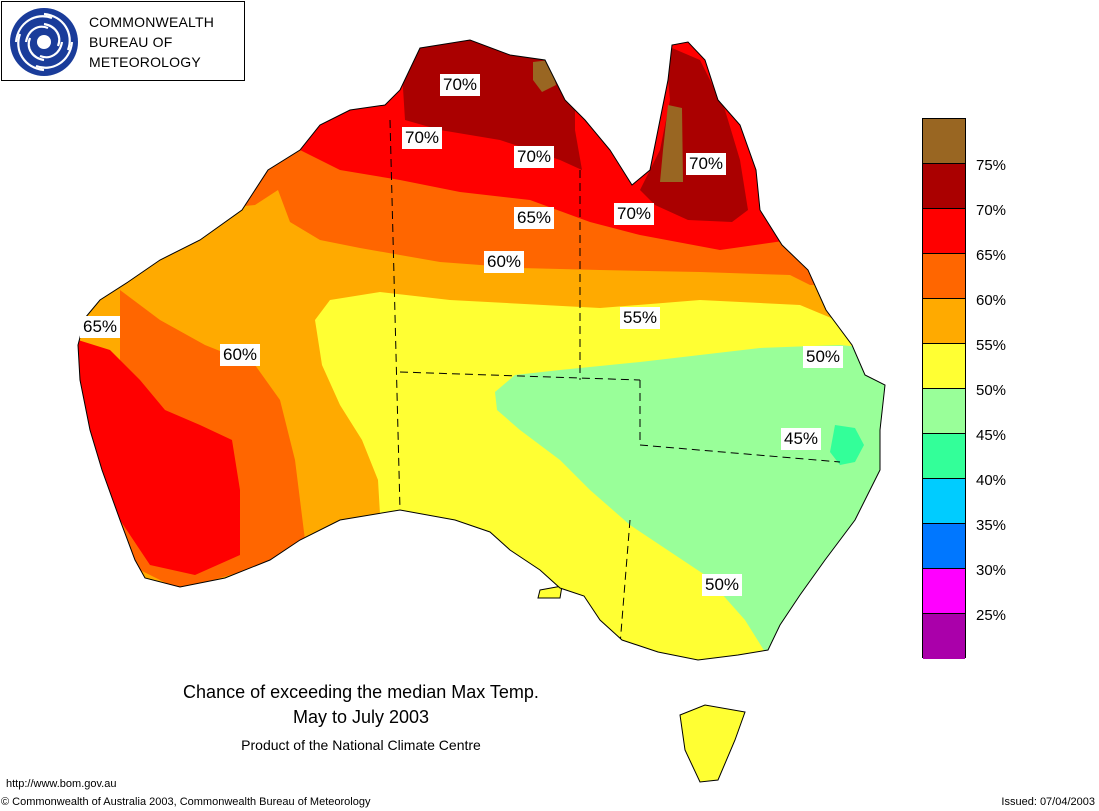 This screenshot has width=1099, height=811. What do you see at coordinates (145, 62) in the screenshot?
I see `logo-line-3: METEOROLOGY` at bounding box center [145, 62].